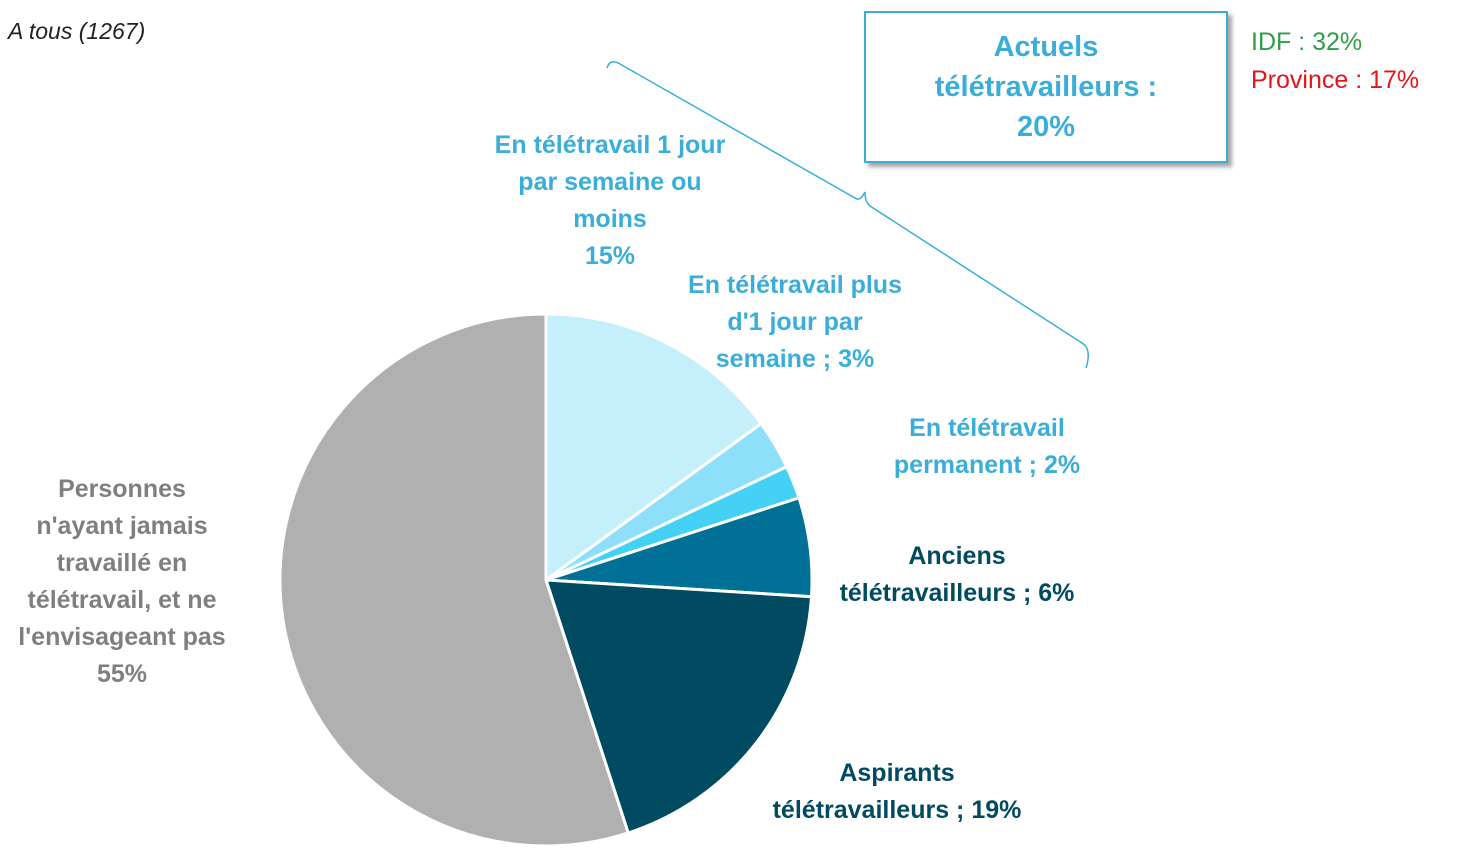 This screenshot has width=1457, height=862. Describe the element at coordinates (868, 791) in the screenshot. I see `slice-name: Aspirants télétravailleurs ;` at that location.